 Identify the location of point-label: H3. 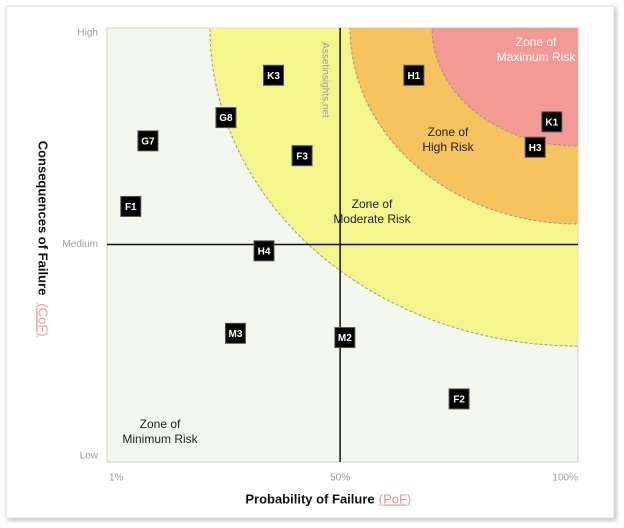
(535, 148).